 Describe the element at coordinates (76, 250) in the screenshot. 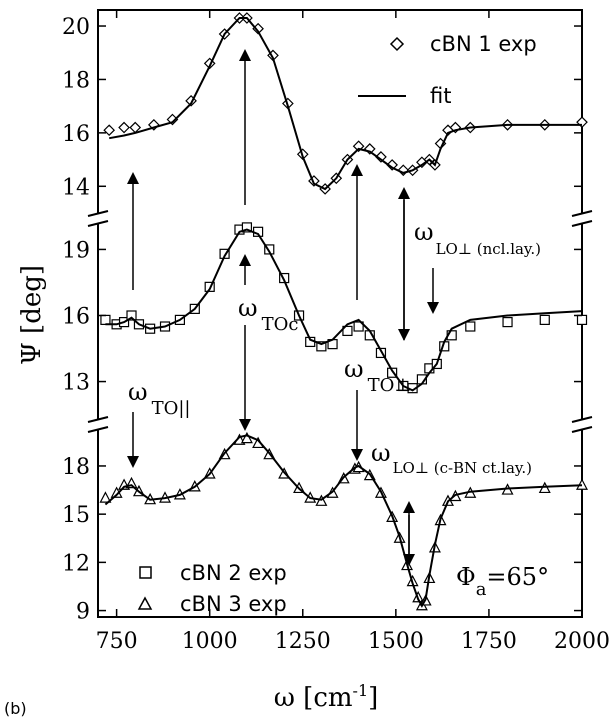

I see `y-tick-label-middle-2: 19` at that location.